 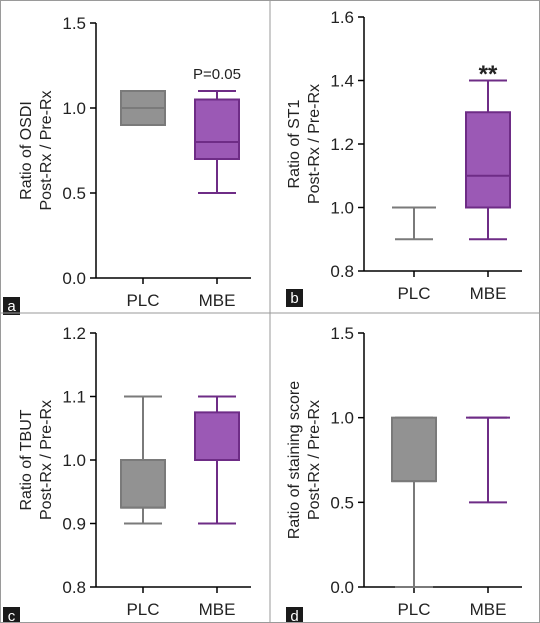 What do you see at coordinates (294, 143) in the screenshot?
I see `y-axis-title-line: Ratio of ST1` at bounding box center [294, 143].